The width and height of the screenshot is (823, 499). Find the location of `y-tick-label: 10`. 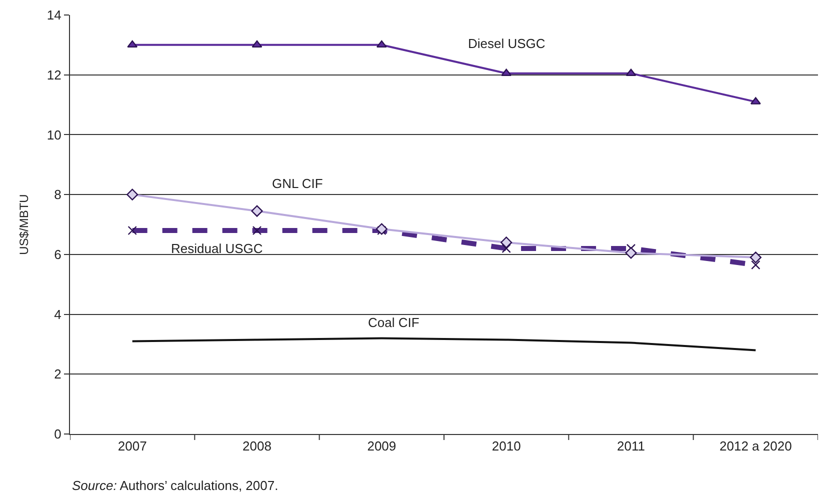

y-tick-label: 10 is located at coordinates (54, 134).